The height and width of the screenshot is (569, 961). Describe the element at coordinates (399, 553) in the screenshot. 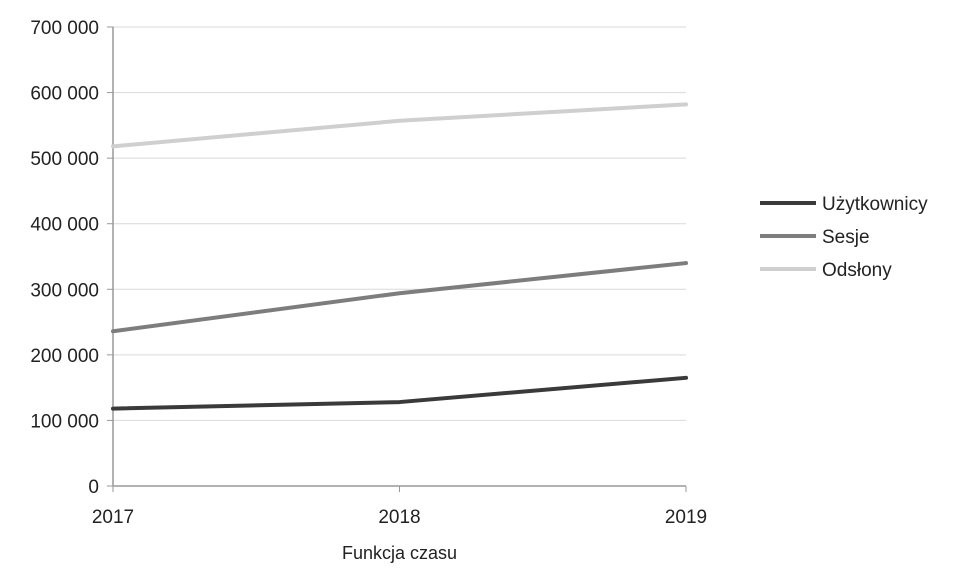

I see `x-axis-title: Funkcja czasu` at that location.